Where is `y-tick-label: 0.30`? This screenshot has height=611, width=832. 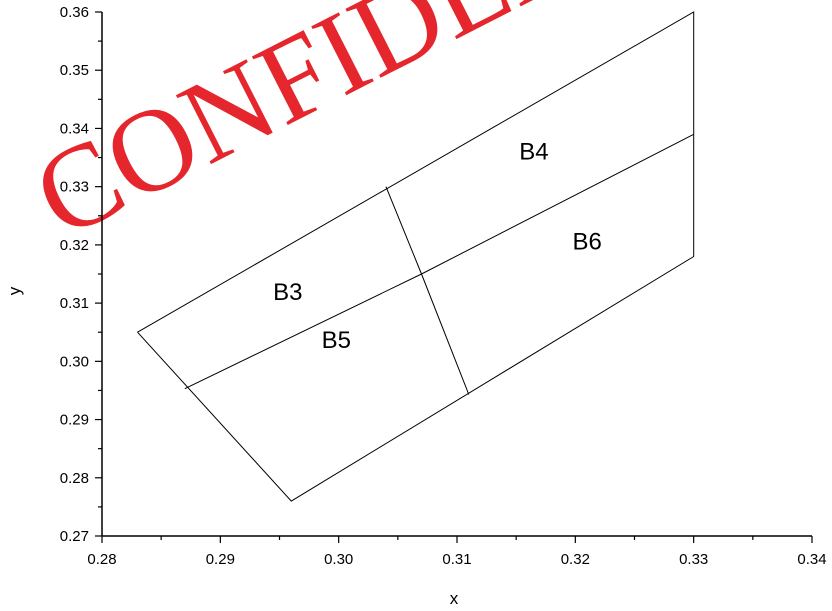
y-tick-label: 0.30 is located at coordinates (74, 361).